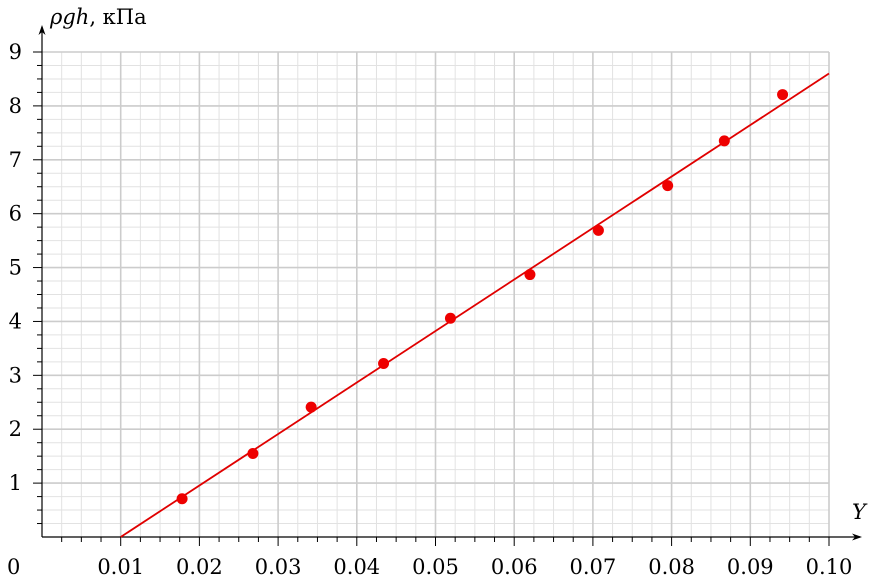 This screenshot has height=582, width=878. Describe the element at coordinates (15, 268) in the screenshot. I see `y-tick-label: 5` at that location.